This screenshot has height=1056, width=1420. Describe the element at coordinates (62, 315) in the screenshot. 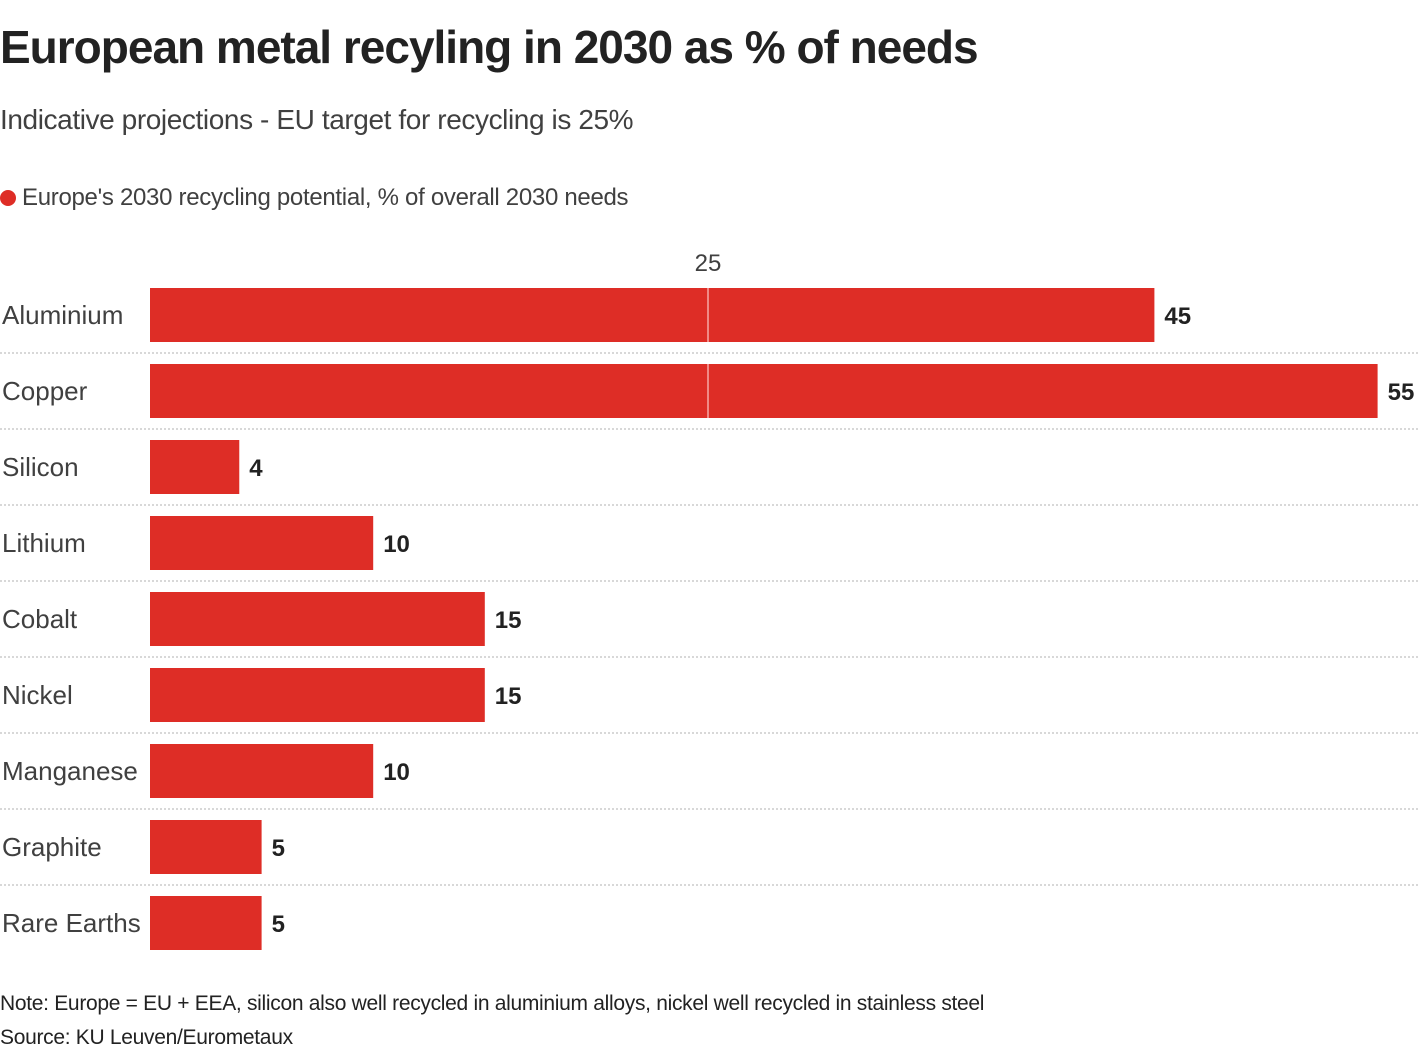

I see `category-label: Aluminium` at that location.